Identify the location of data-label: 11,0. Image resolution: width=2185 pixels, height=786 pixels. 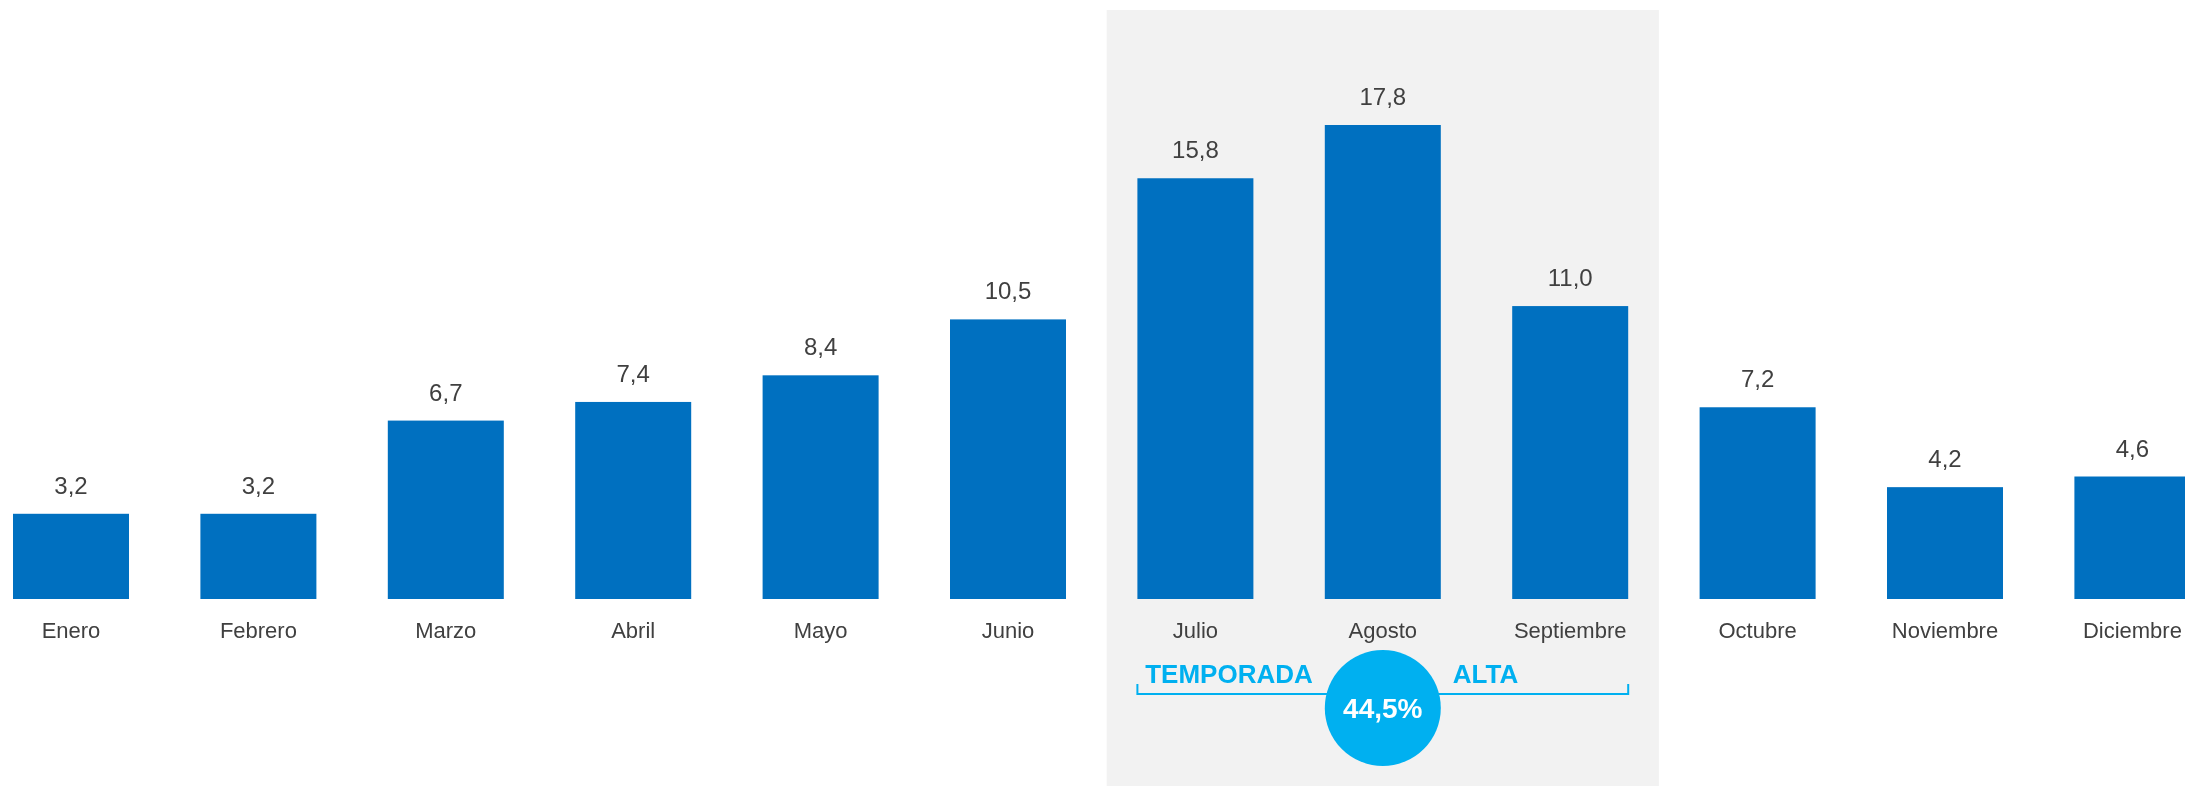
(1570, 278).